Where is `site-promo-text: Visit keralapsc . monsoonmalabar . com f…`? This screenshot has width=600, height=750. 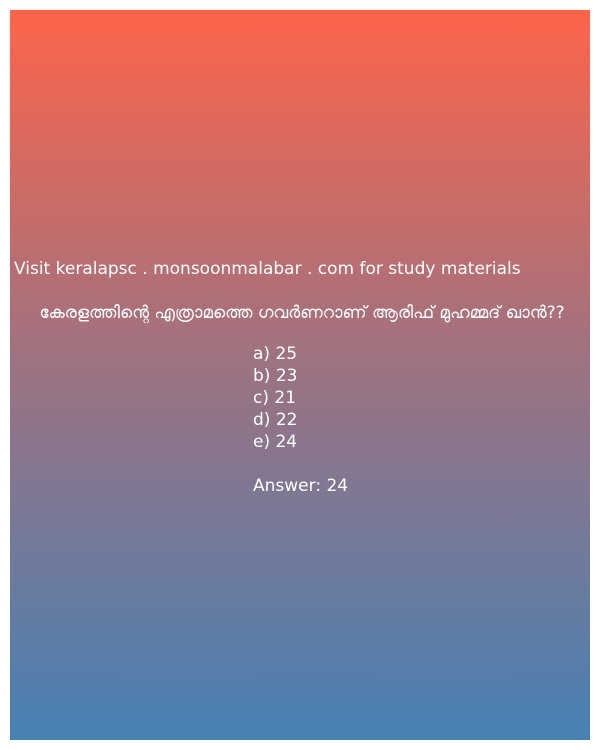 site-promo-text: Visit keralapsc . monsoonmalabar . com f… is located at coordinates (267, 269).